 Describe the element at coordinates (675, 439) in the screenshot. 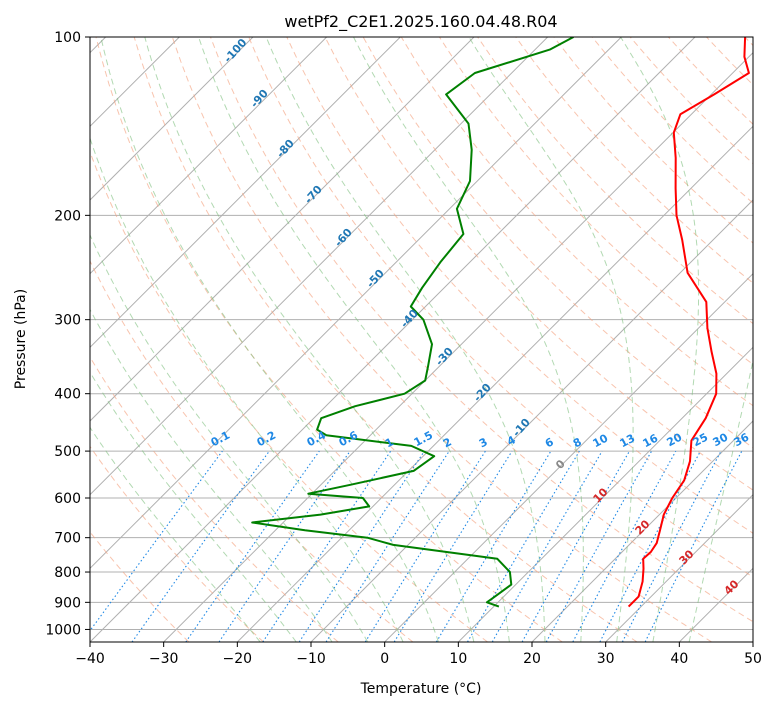

I see `mixing-ratio-label: 20` at that location.